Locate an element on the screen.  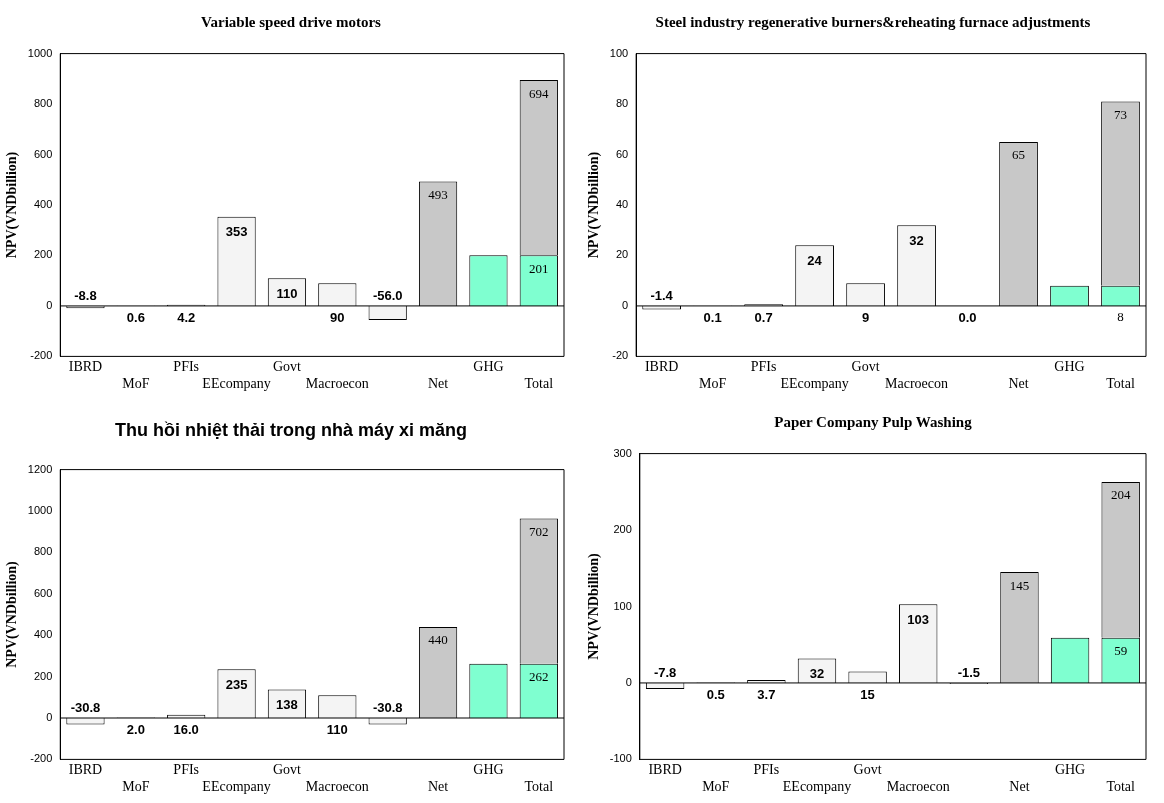
data-label: 8 is located at coordinates (1120, 317).